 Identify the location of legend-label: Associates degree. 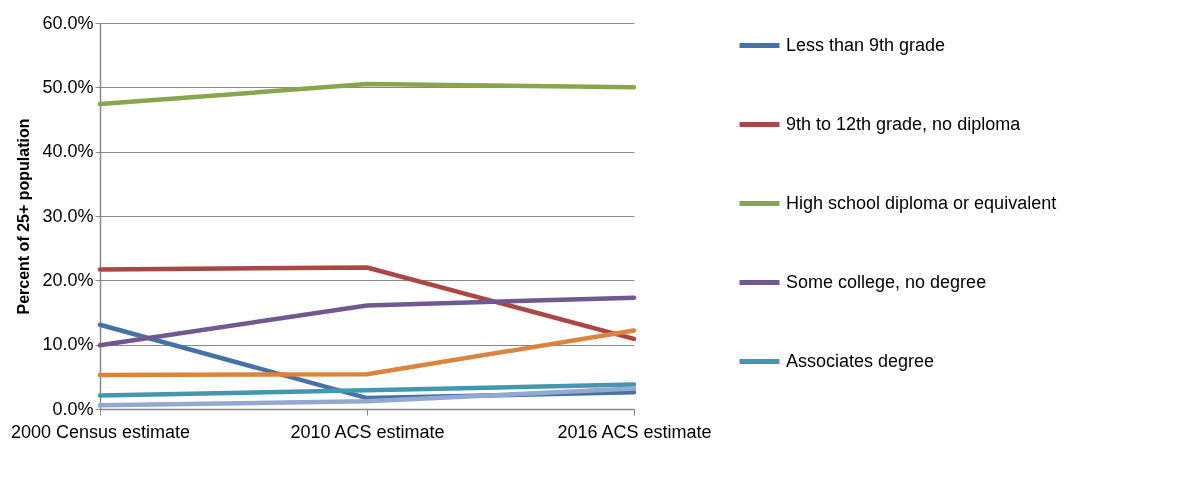
(860, 360).